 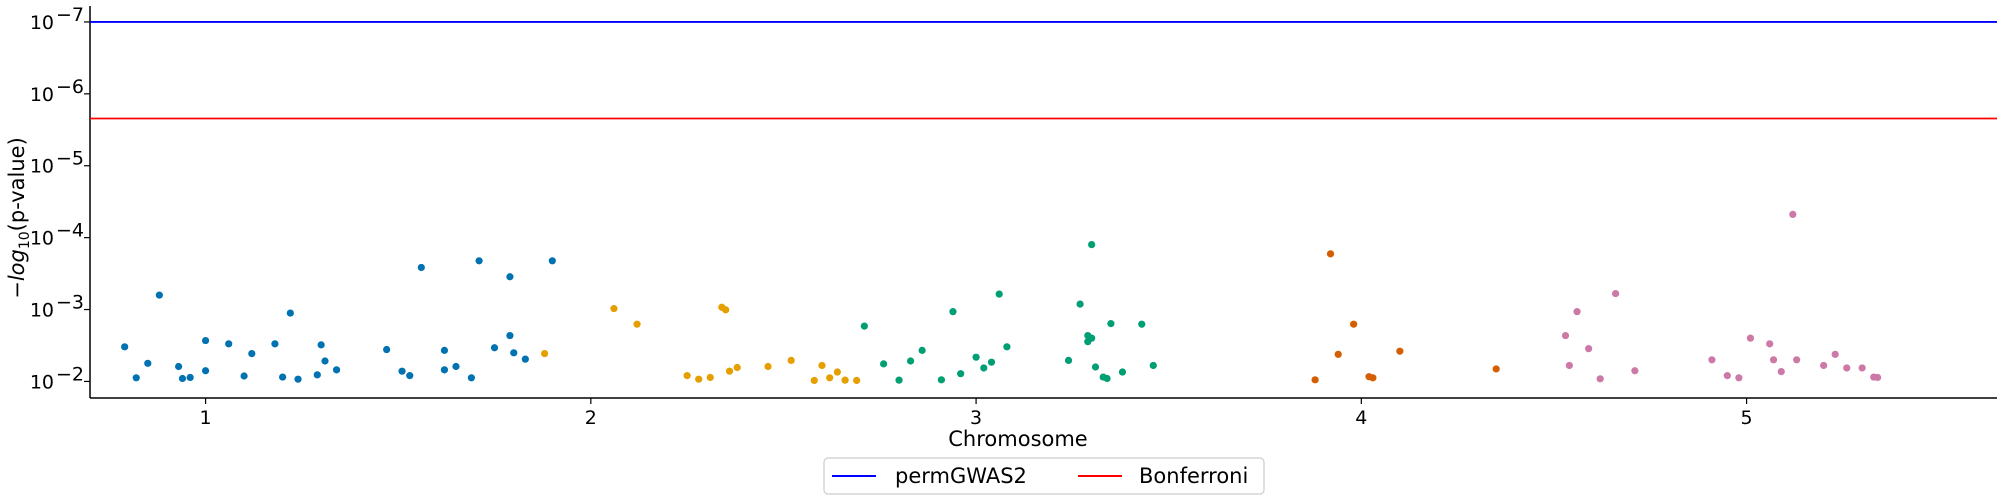 I want to click on y-tick-exponent: −6, so click(x=70, y=87).